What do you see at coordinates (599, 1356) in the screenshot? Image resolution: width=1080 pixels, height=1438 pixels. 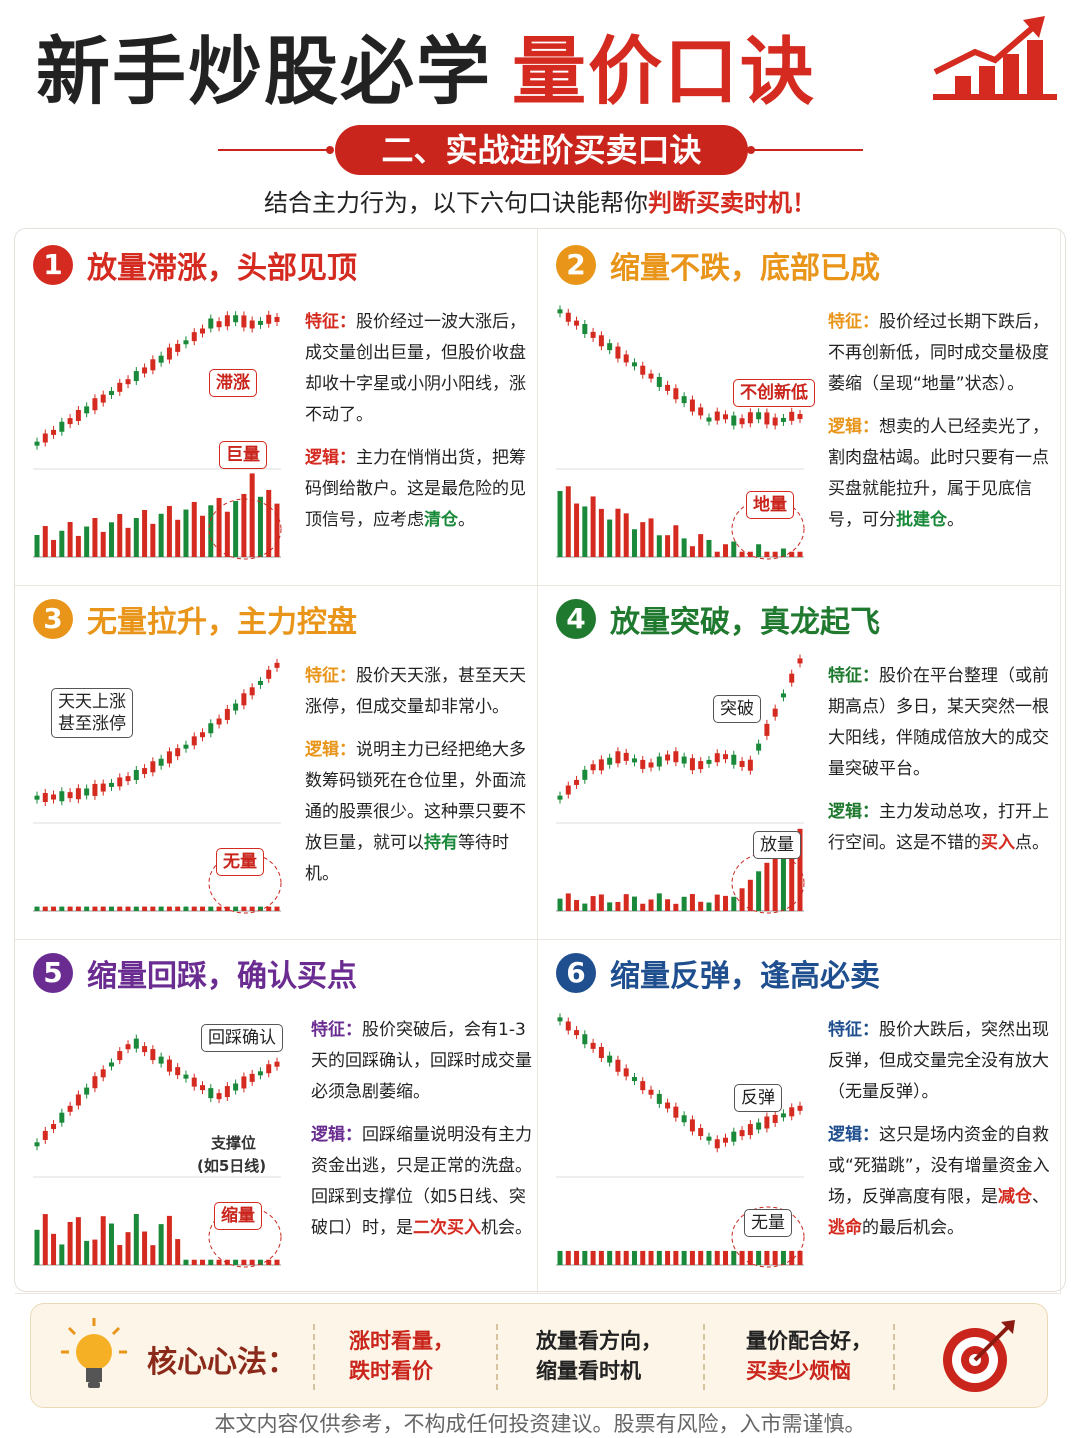 I see `tip: 放量看方向， 缩量看时机` at bounding box center [599, 1356].